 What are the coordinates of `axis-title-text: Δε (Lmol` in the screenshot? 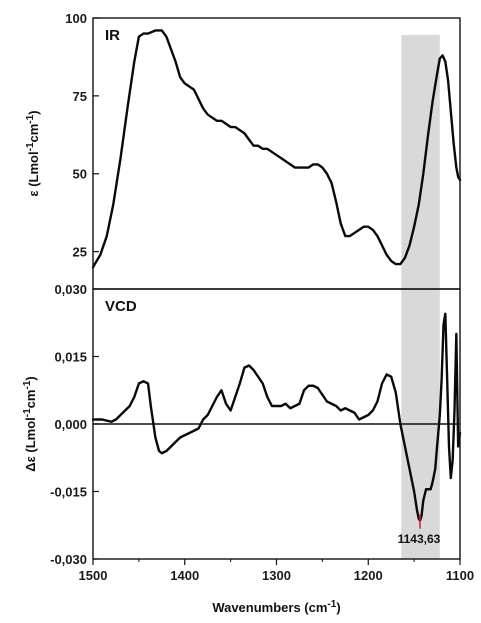 It's located at (30, 444).